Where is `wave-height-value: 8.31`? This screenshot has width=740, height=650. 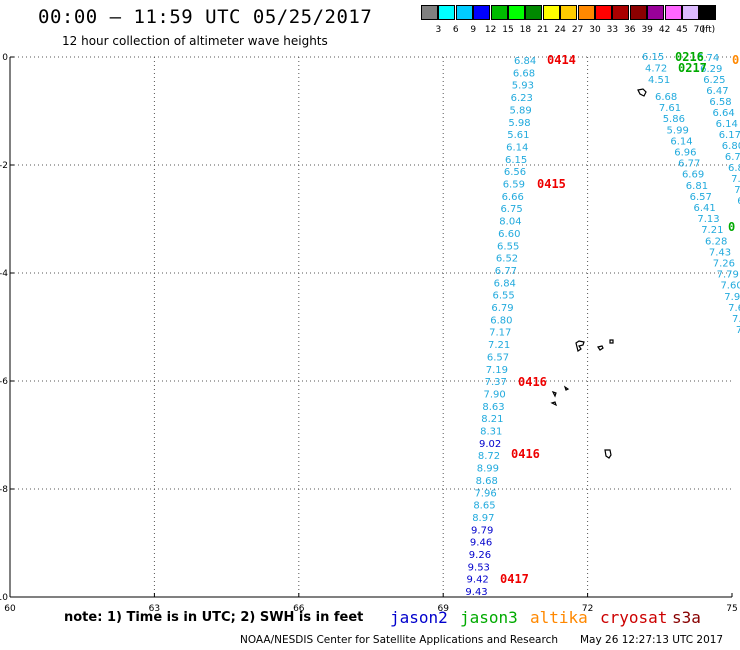 wave-height-value: 8.31 is located at coordinates (491, 432).